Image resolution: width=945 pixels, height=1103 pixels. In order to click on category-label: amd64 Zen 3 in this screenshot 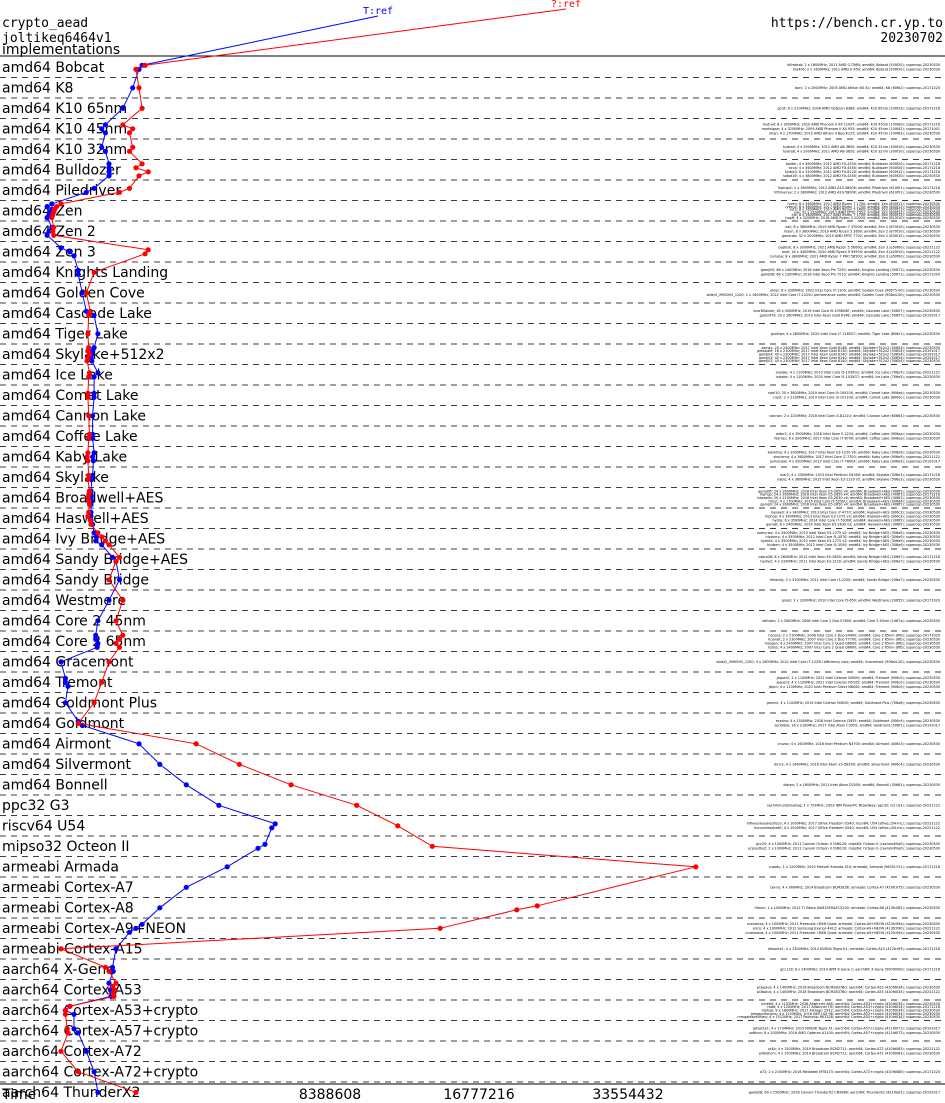, I will do `click(49, 253)`.